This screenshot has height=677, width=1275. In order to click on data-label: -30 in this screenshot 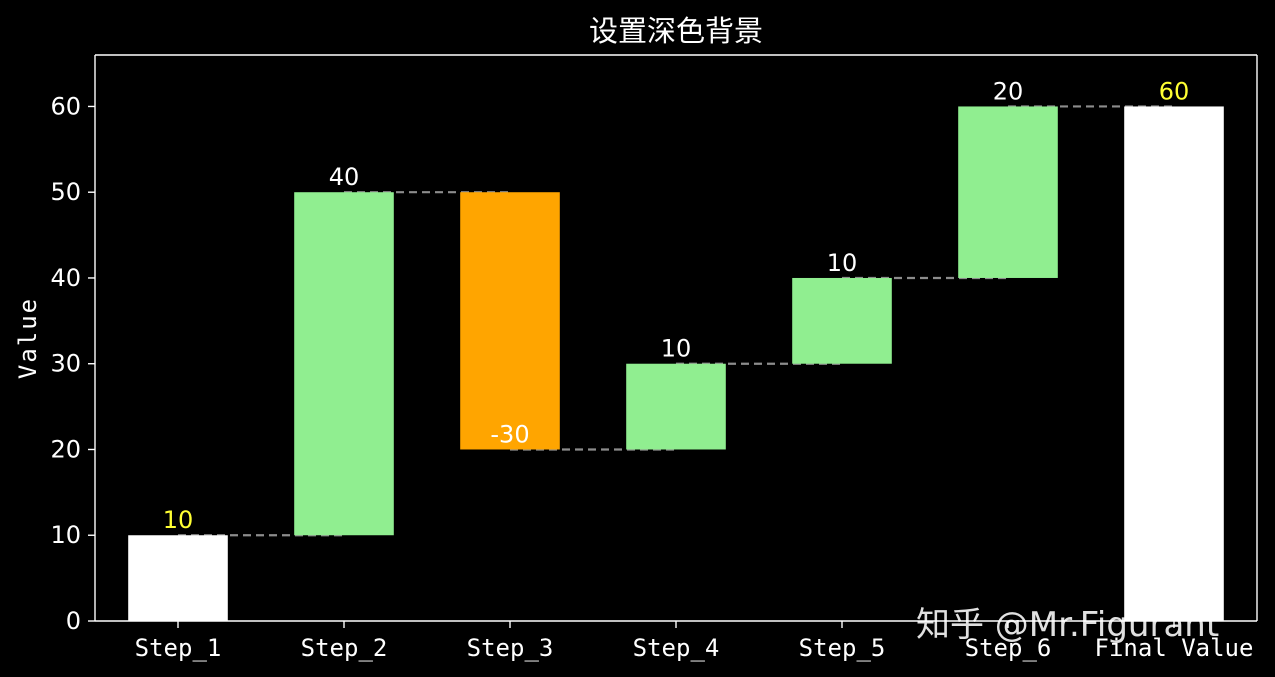, I will do `click(509, 434)`.